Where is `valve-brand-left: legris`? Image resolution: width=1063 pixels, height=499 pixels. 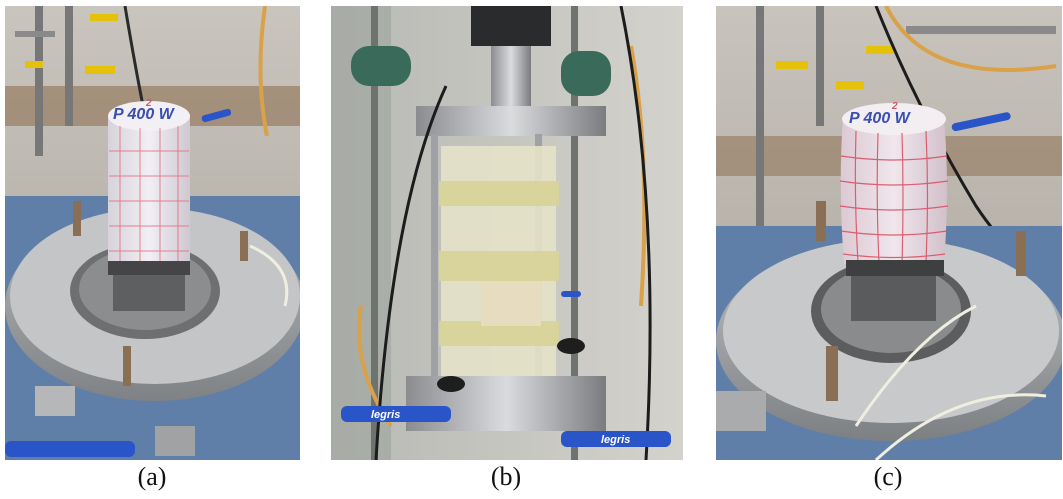 valve-brand-left: legris is located at coordinates (385, 415).